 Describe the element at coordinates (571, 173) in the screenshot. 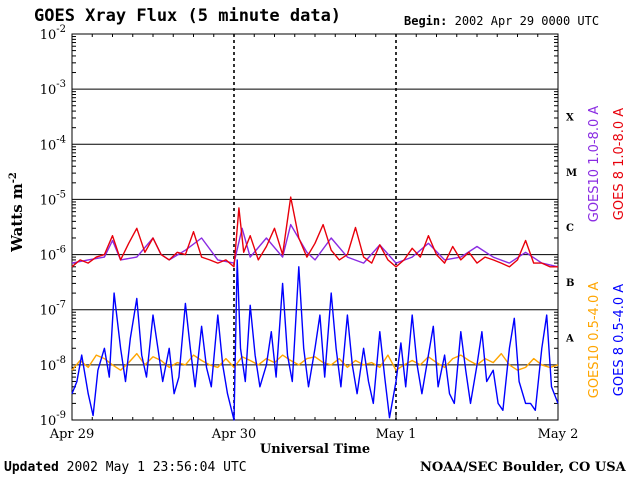

I see `flare-class-label: M` at that location.